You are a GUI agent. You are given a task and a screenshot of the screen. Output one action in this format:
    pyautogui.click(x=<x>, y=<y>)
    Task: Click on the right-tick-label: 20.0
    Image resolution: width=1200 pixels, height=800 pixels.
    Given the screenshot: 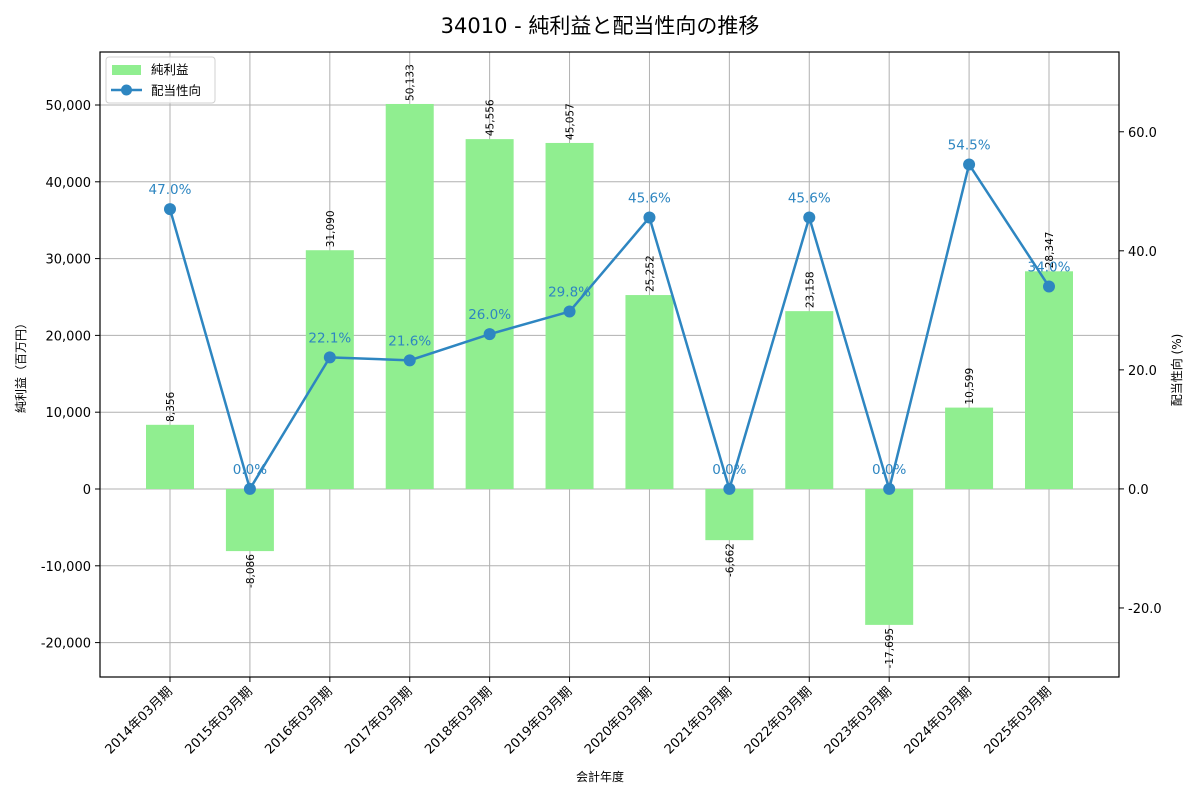 What is the action you would take?
    pyautogui.click(x=1142, y=371)
    